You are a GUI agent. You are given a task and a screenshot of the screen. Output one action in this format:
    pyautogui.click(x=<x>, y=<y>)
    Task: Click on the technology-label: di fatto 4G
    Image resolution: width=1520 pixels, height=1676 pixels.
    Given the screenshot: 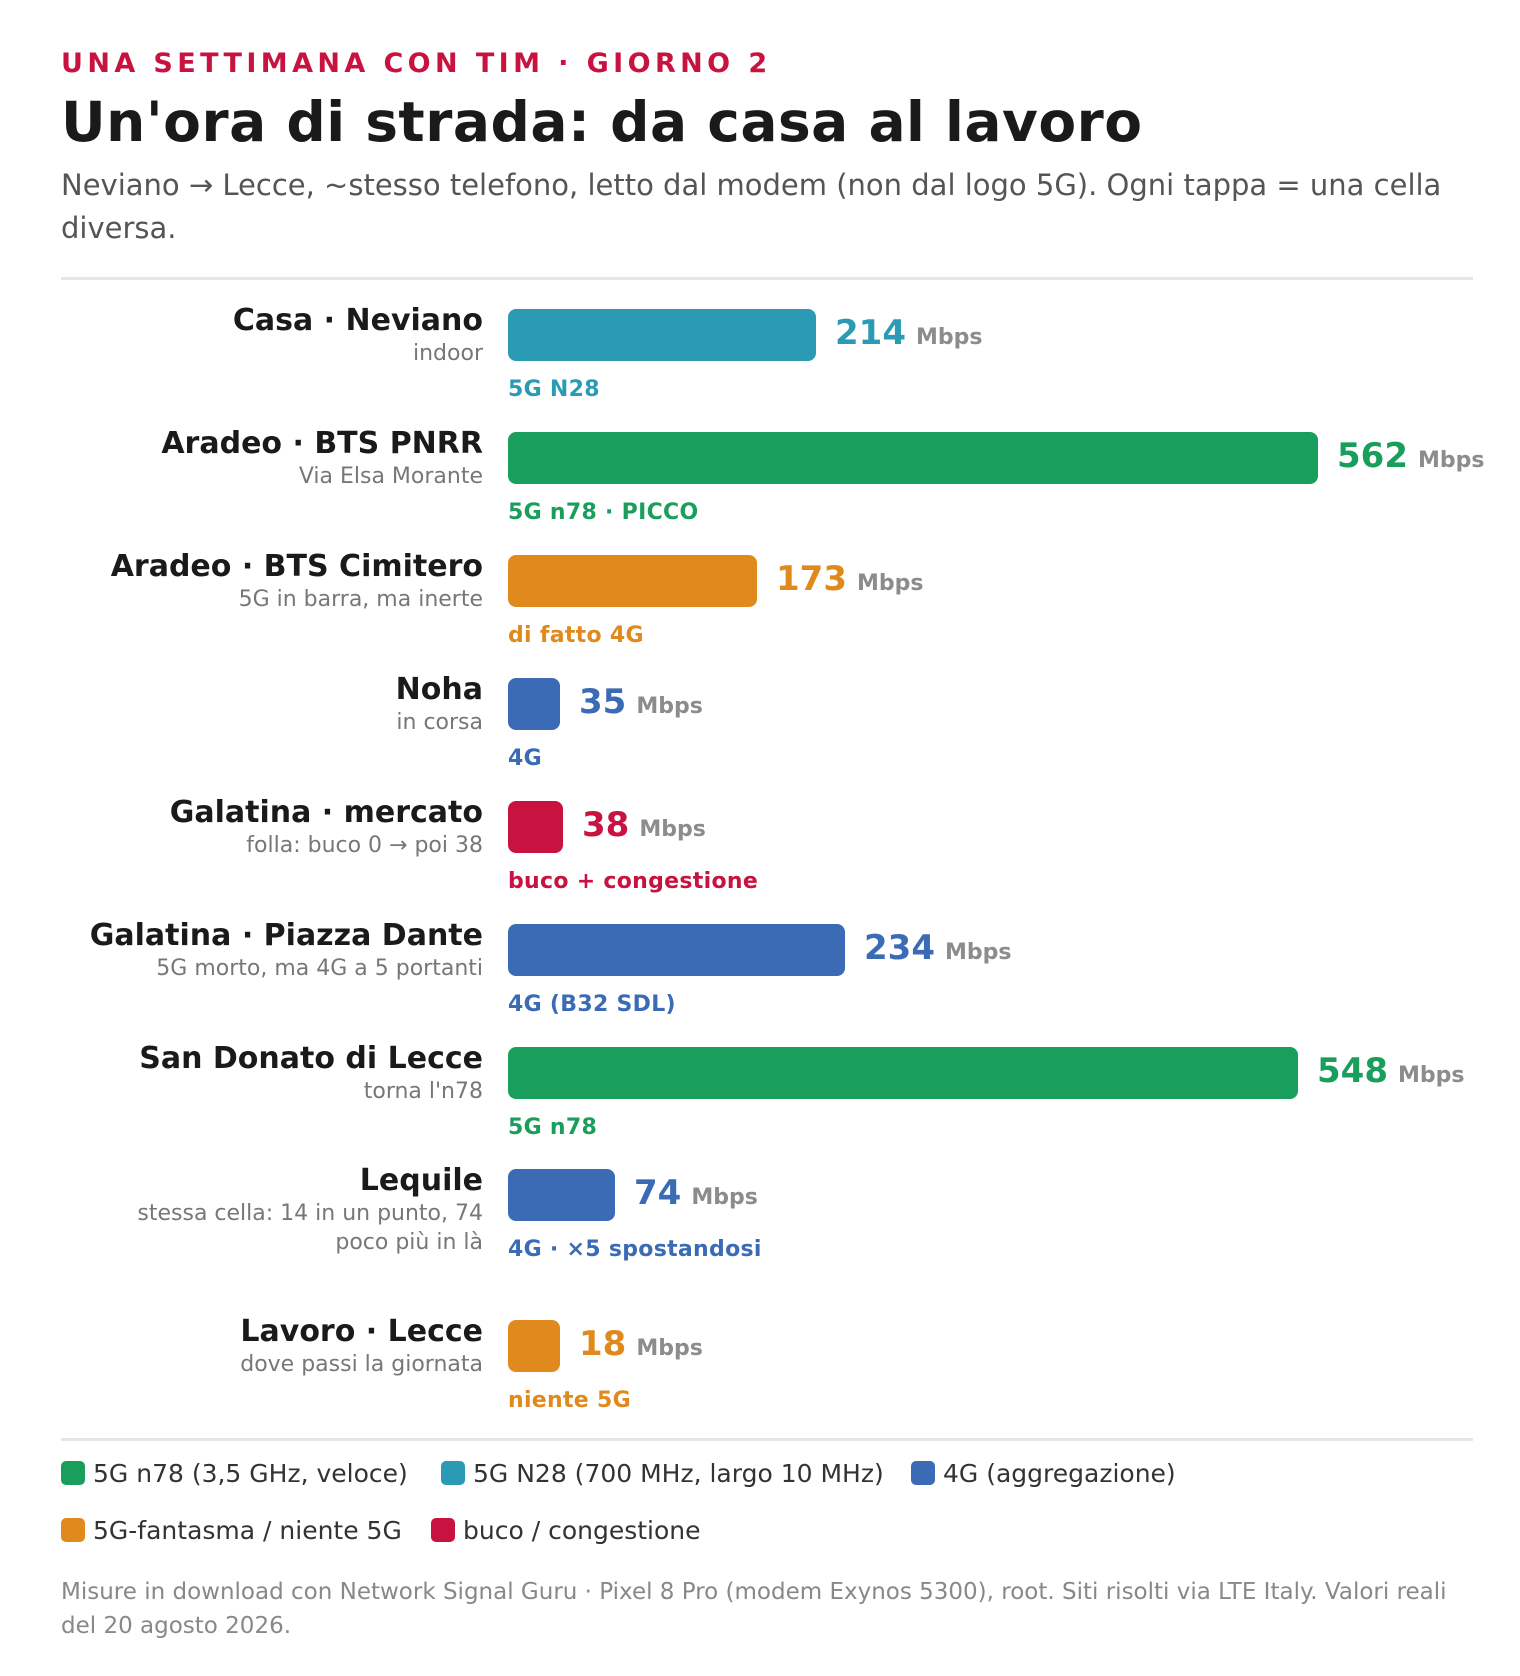 What is the action you would take?
    pyautogui.click(x=576, y=635)
    